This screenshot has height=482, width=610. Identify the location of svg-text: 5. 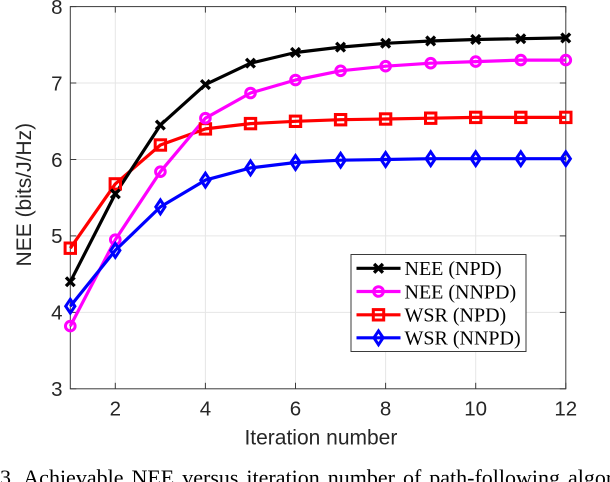
(56, 236).